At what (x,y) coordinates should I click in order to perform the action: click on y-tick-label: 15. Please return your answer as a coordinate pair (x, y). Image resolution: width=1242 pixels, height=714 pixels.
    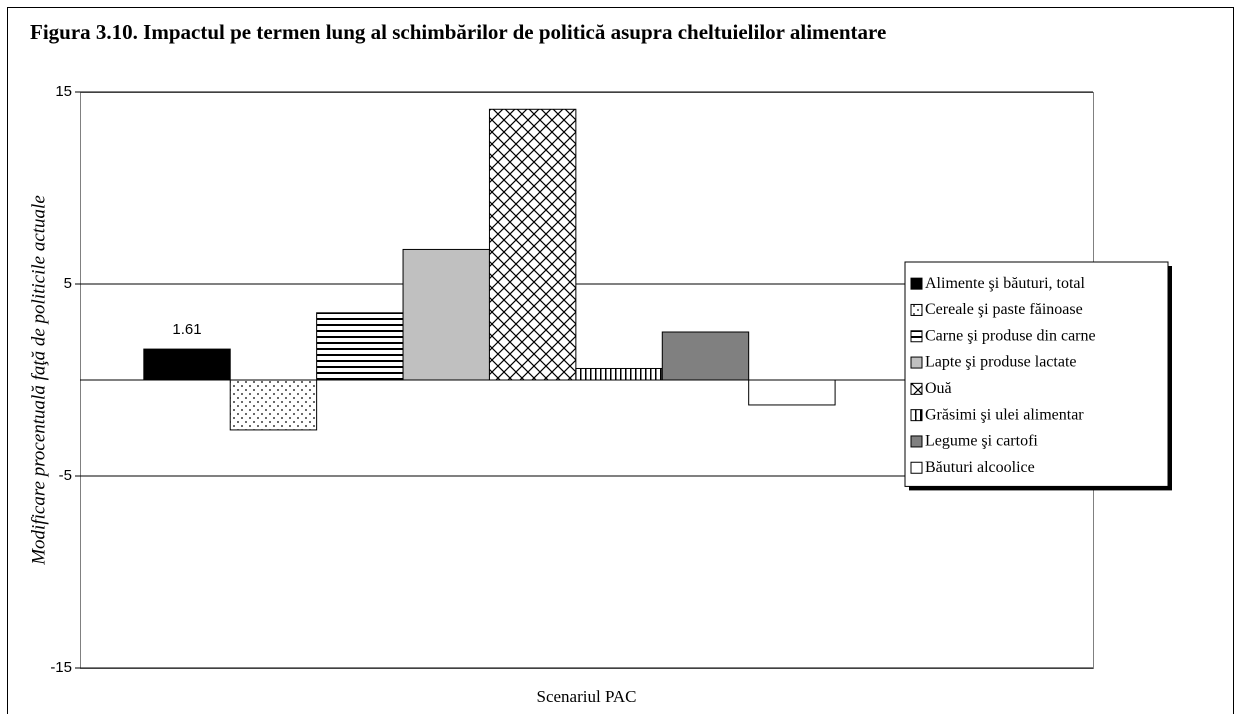
    Looking at the image, I should click on (63, 91).